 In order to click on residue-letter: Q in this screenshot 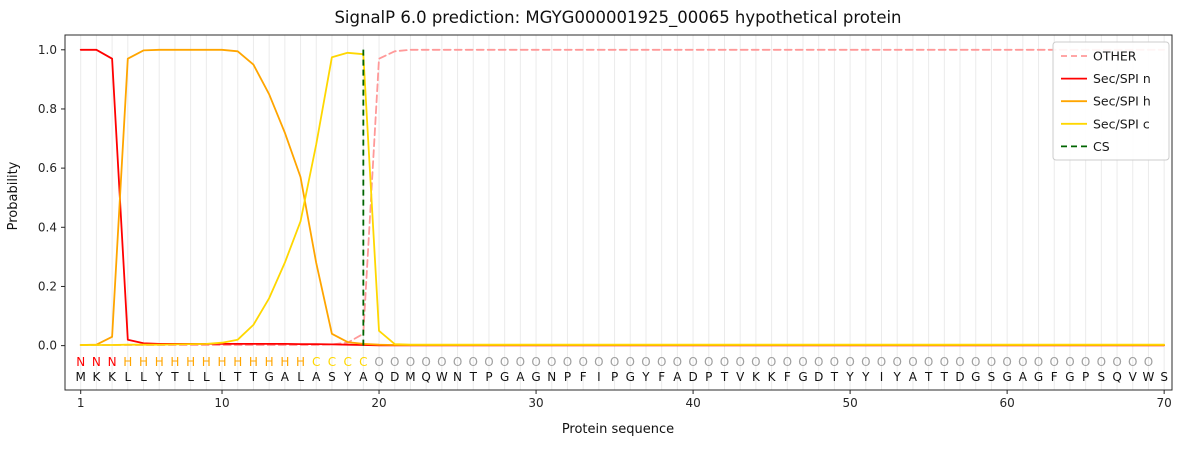, I will do `click(378, 377)`.